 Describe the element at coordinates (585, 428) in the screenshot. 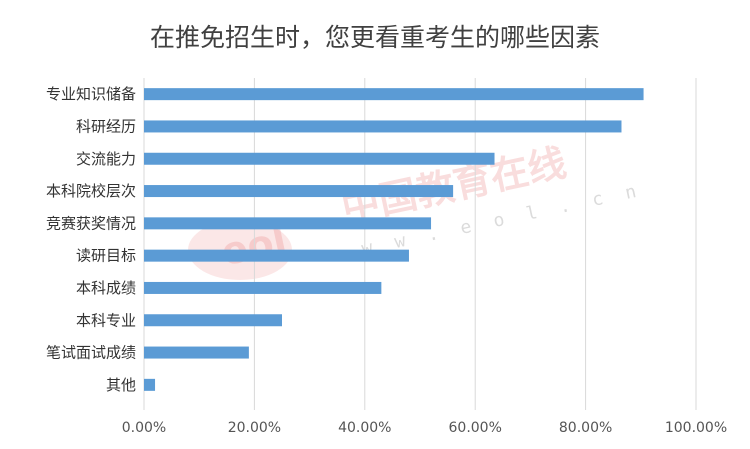

I see `x-tick-label: 80.00%` at that location.